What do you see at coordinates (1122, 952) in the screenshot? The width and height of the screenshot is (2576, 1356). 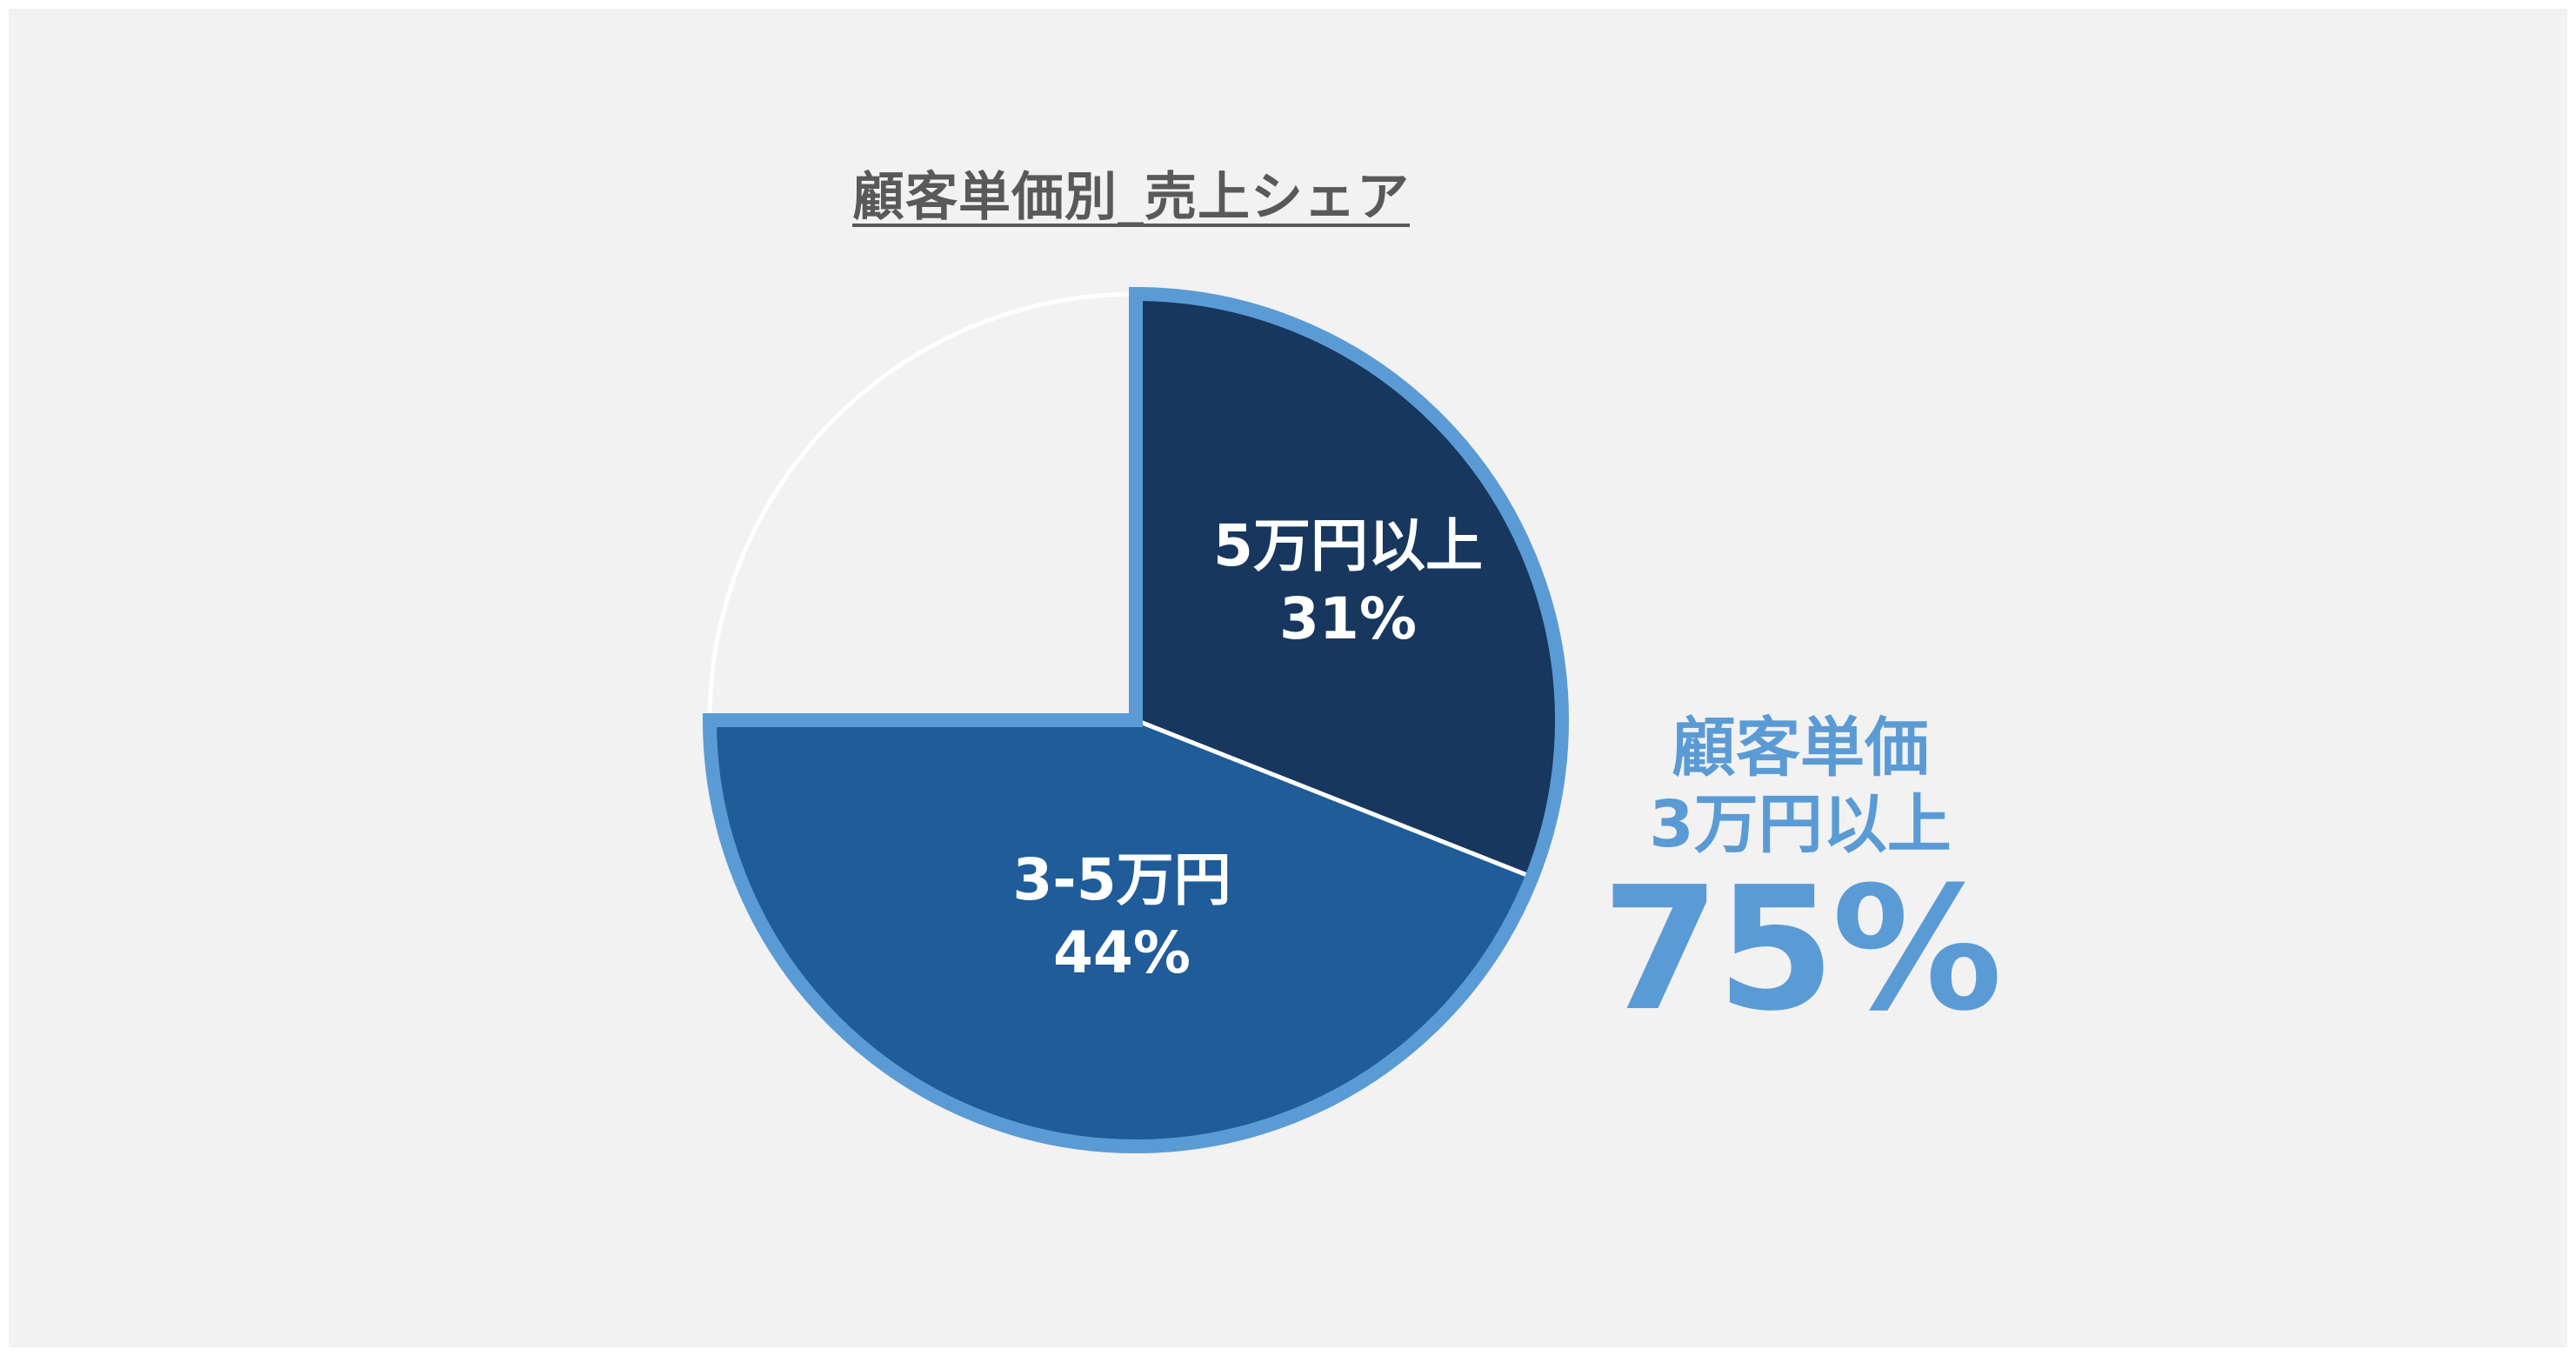 I see `slice-label-3-5man-value: 44%` at bounding box center [1122, 952].